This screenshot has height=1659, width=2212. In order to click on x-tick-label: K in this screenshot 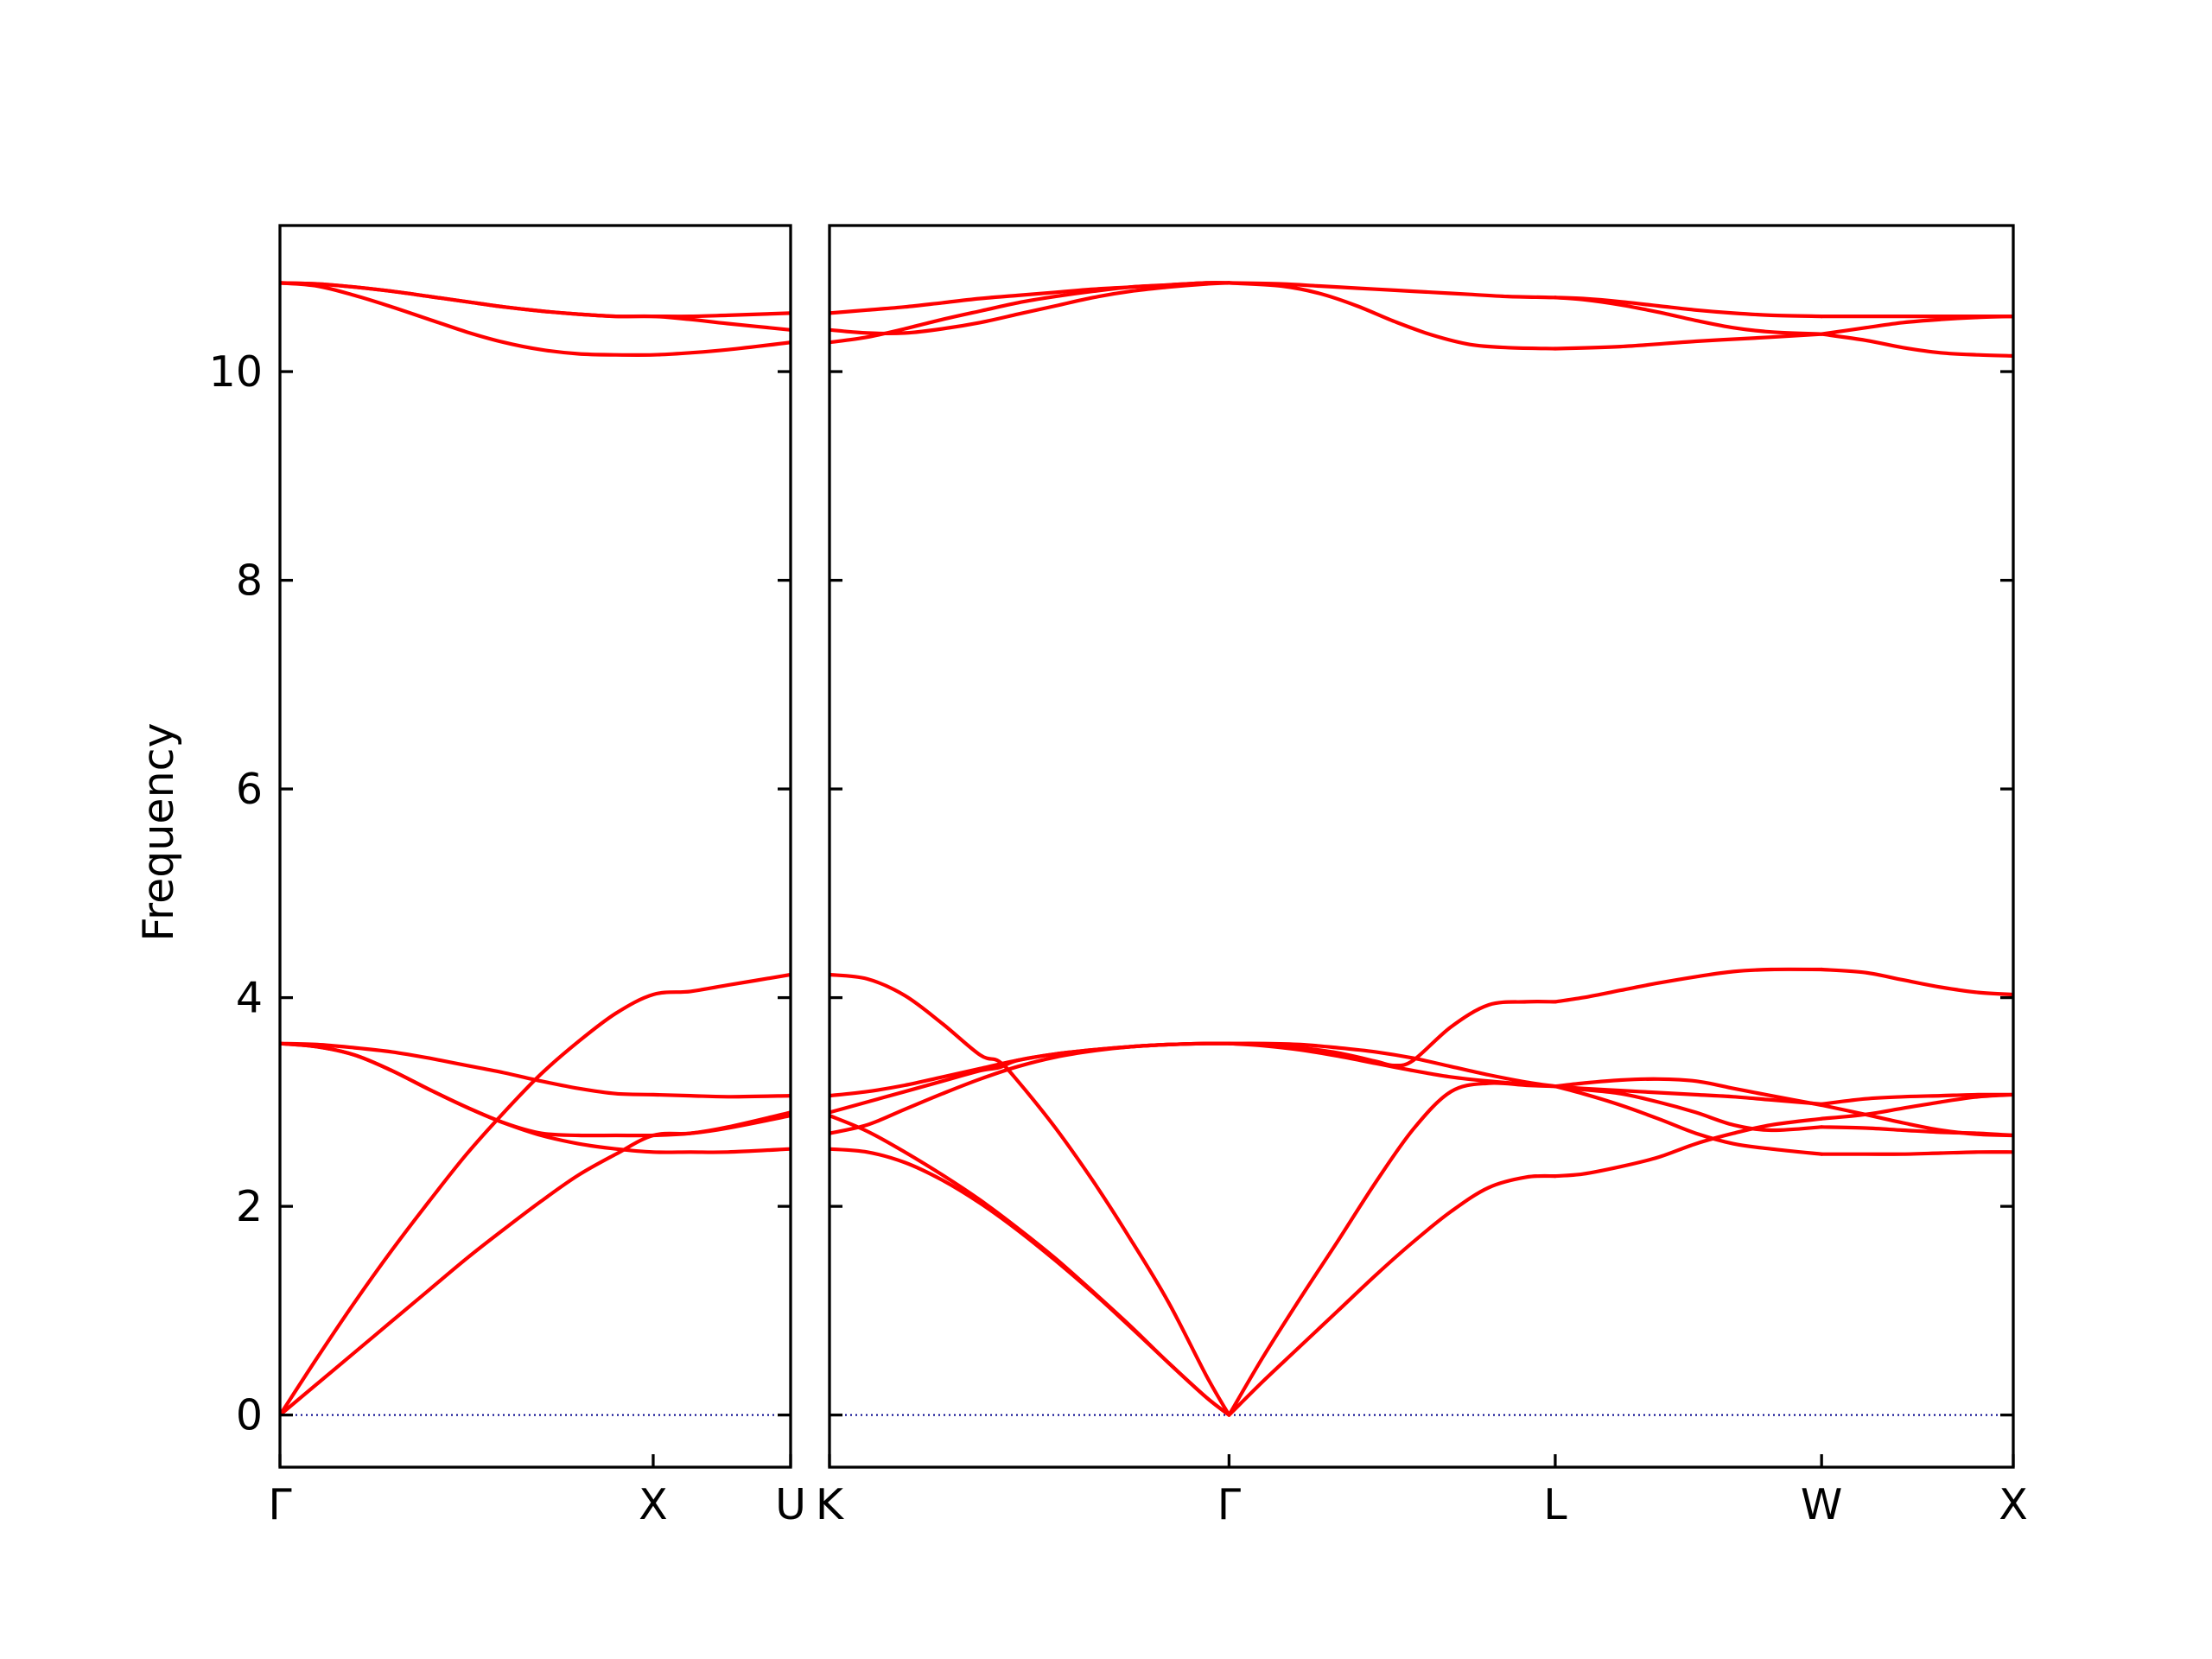, I will do `click(830, 1504)`.